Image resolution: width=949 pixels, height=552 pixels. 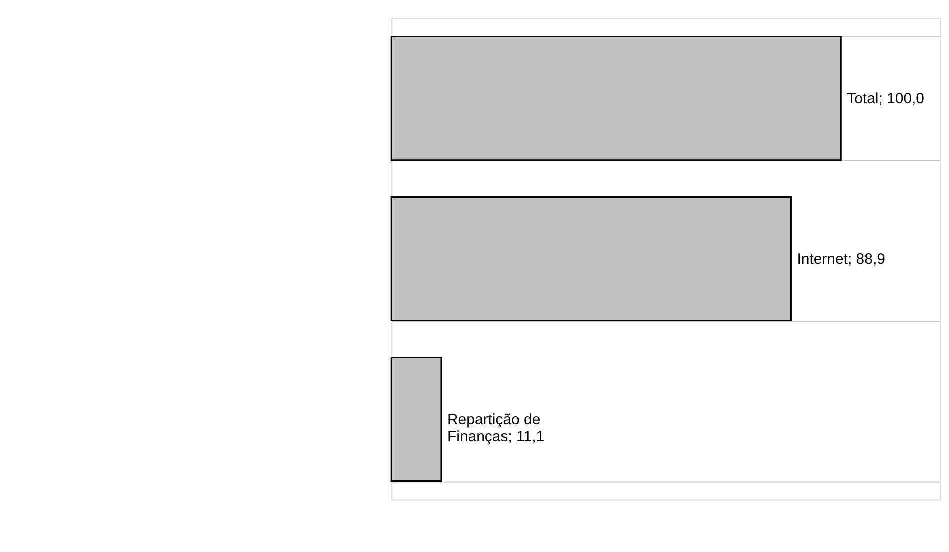 What do you see at coordinates (886, 99) in the screenshot?
I see `data-label: Total; 100,0` at bounding box center [886, 99].